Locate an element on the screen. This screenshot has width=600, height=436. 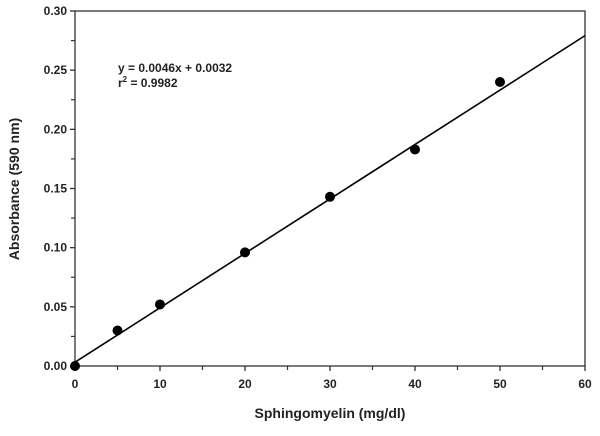
x-tick-label: 20 is located at coordinates (245, 384).